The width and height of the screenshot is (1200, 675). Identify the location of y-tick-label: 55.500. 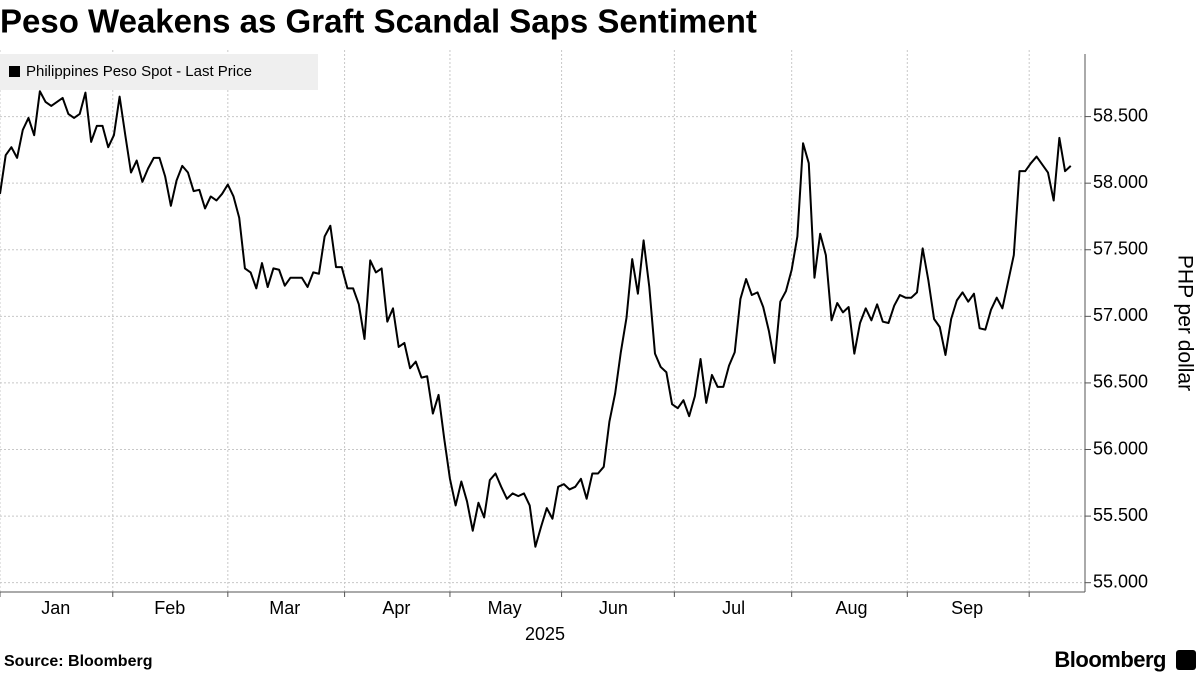
(1120, 515).